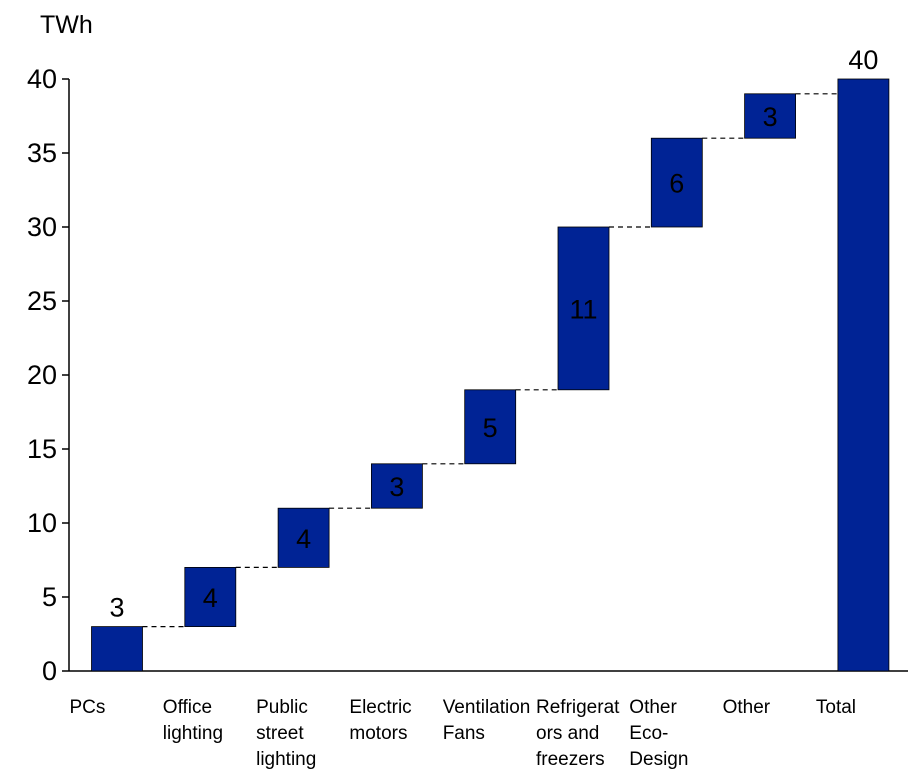 This screenshot has width=910, height=780. I want to click on y-tick-label: 25, so click(42, 301).